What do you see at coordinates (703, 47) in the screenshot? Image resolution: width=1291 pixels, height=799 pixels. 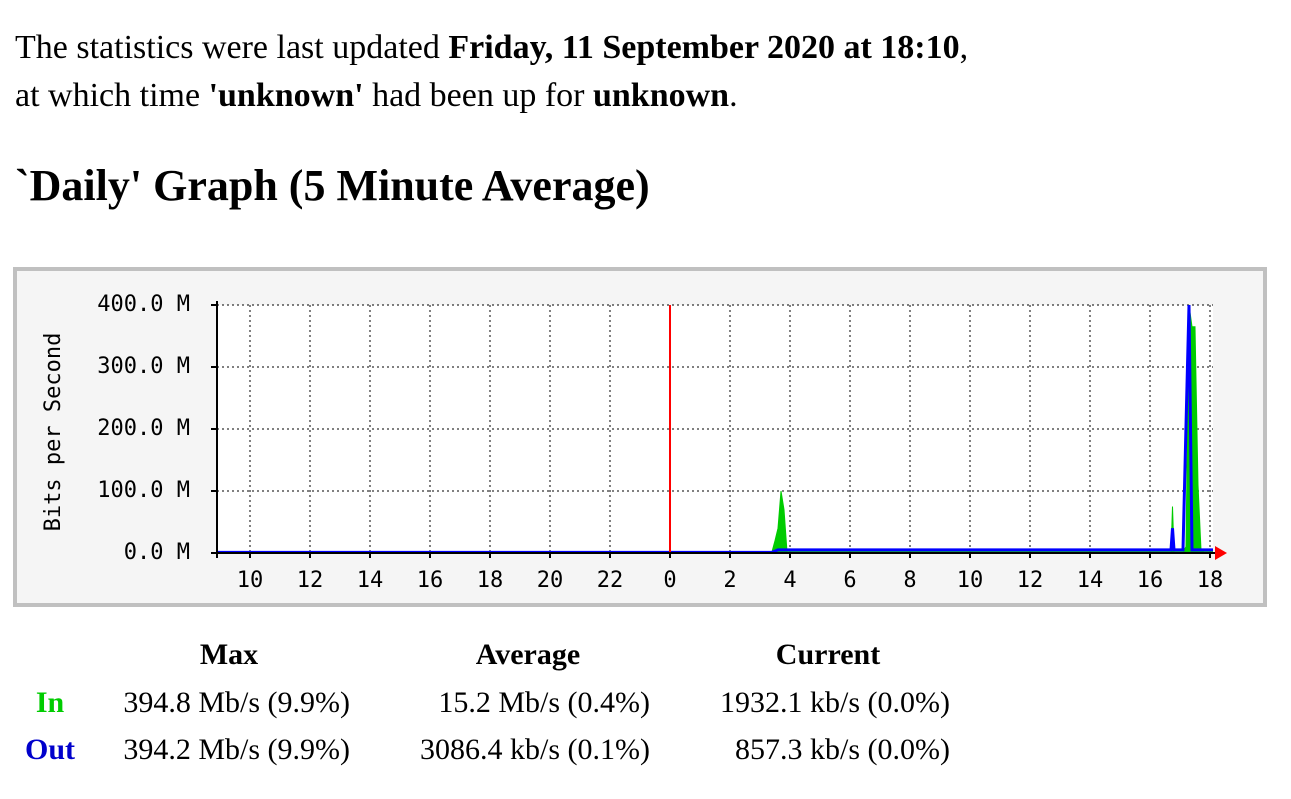 I see `bold-text: Friday, 11 September 2020 at 18:10` at bounding box center [703, 47].